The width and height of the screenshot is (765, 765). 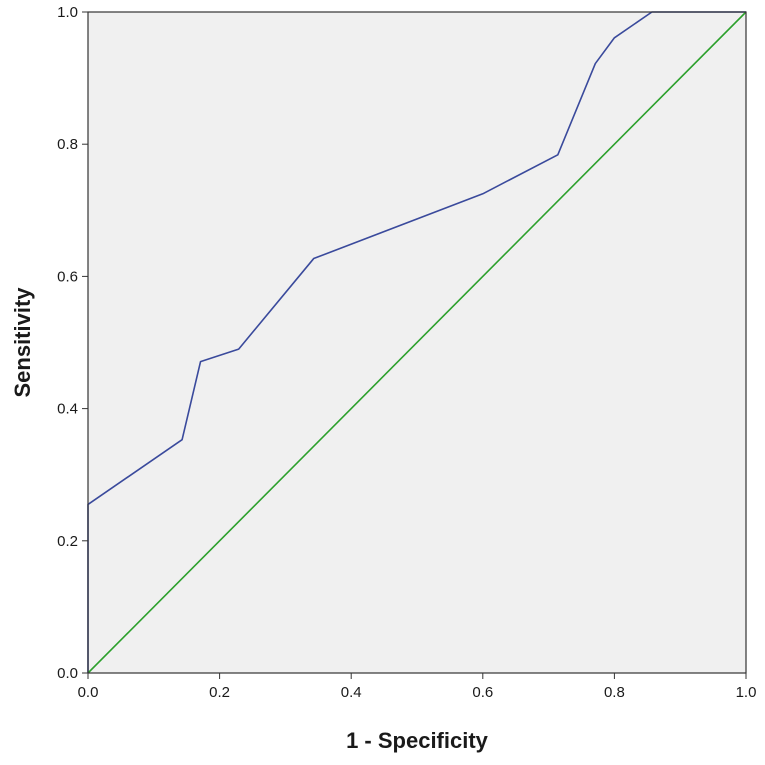 I want to click on x-tick-label: 0.4, so click(x=351, y=692).